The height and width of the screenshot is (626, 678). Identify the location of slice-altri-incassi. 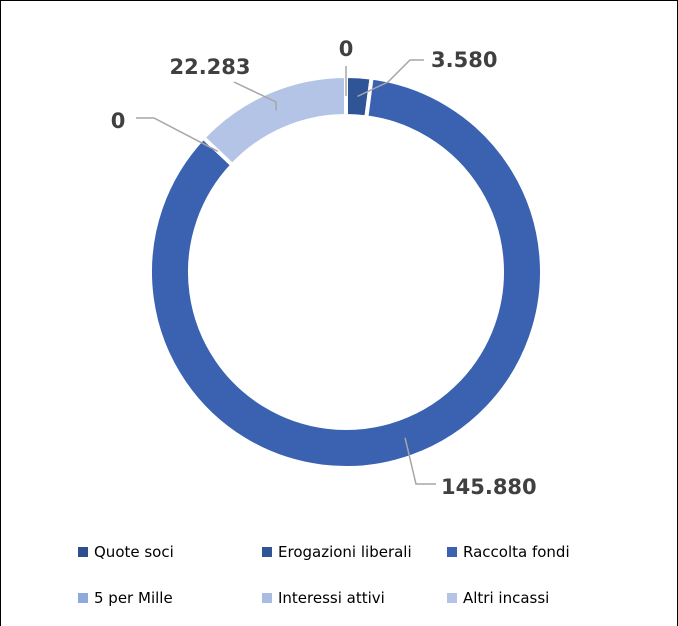
(274, 120).